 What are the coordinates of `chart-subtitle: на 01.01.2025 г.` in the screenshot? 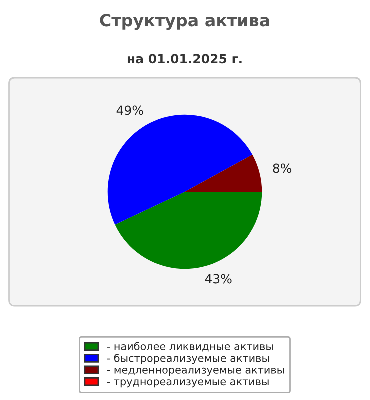 It's located at (185, 59).